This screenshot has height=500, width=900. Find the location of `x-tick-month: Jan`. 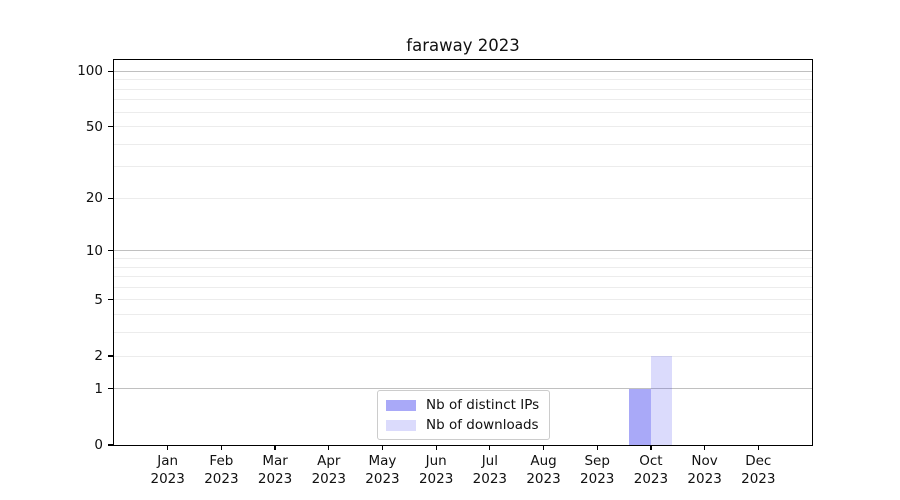

x-tick-month: Jan is located at coordinates (168, 461).